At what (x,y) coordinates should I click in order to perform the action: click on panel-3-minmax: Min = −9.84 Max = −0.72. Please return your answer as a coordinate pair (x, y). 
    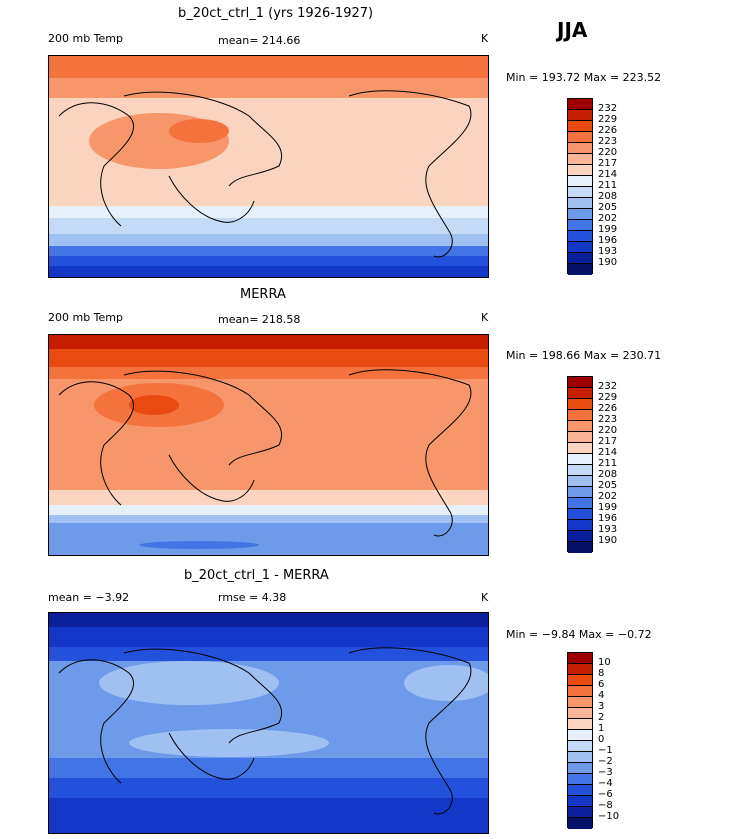
    Looking at the image, I should click on (579, 634).